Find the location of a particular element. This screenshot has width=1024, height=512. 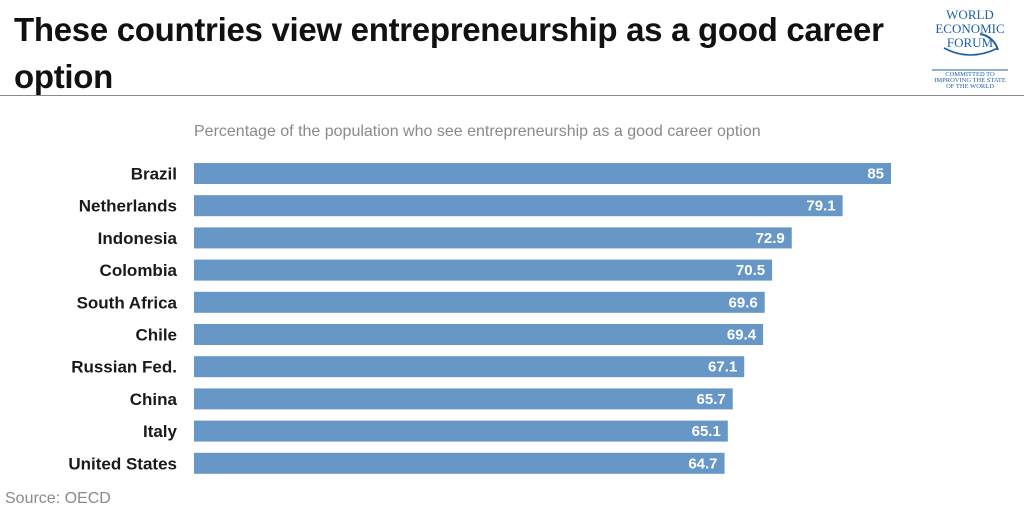

category-label-united-states: United States is located at coordinates (122, 463).